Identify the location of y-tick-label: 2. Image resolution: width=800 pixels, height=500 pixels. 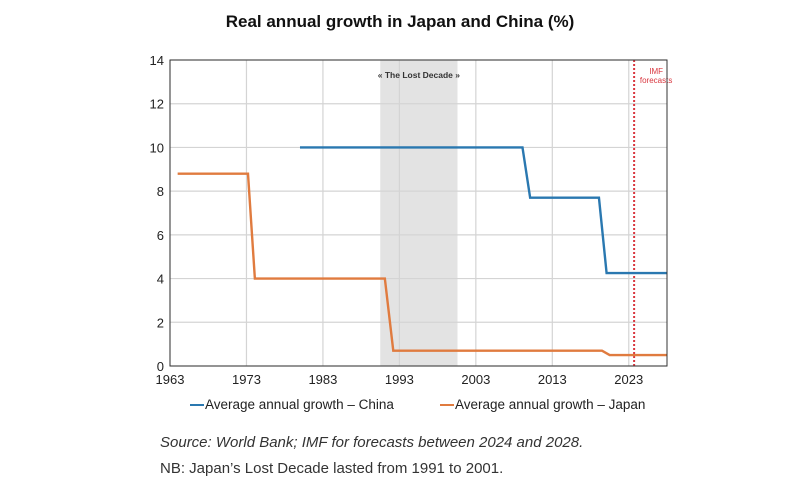
(160, 322).